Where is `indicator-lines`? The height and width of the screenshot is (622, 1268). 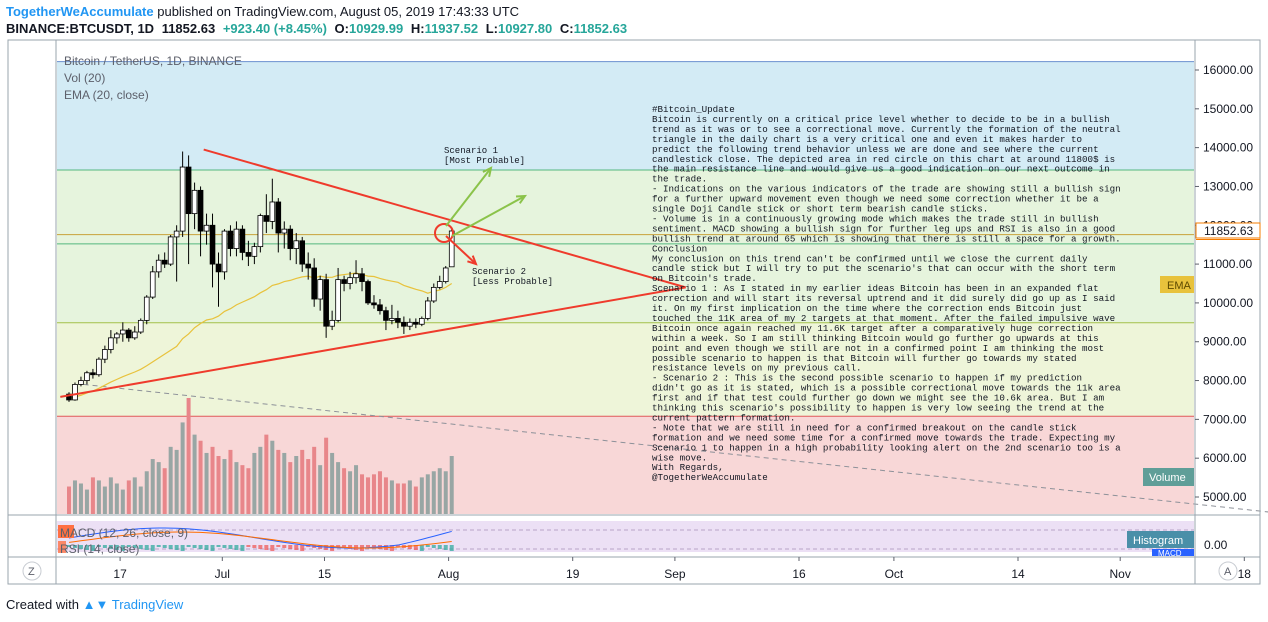 indicator-lines is located at coordinates (260, 539).